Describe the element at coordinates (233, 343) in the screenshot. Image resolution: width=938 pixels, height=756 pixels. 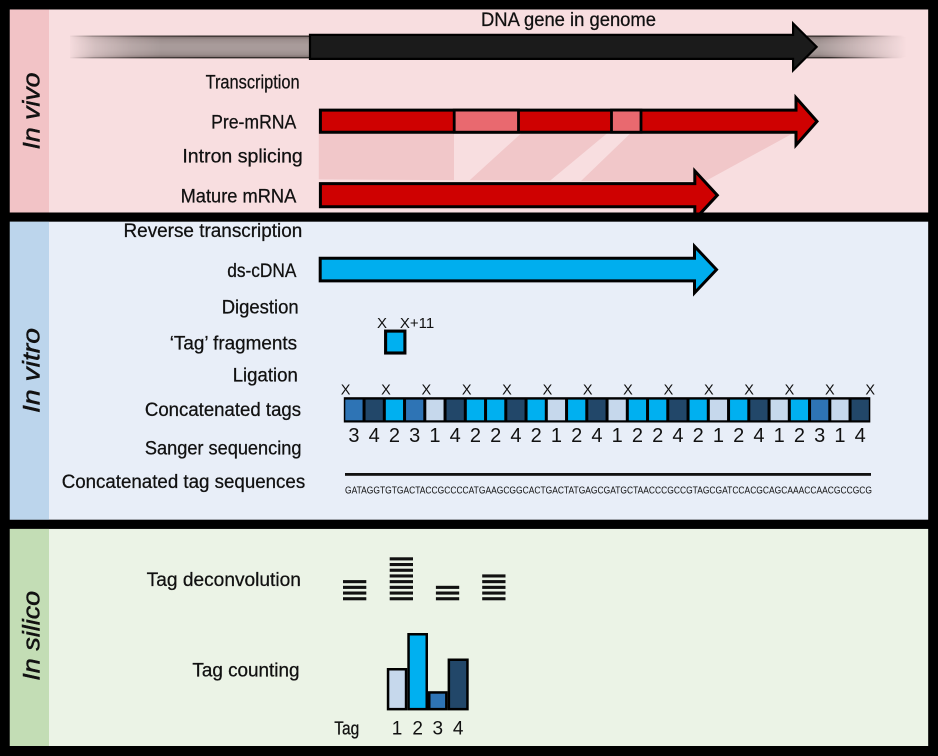
I see `svg-text: ‘Tag’ fragments` at that location.